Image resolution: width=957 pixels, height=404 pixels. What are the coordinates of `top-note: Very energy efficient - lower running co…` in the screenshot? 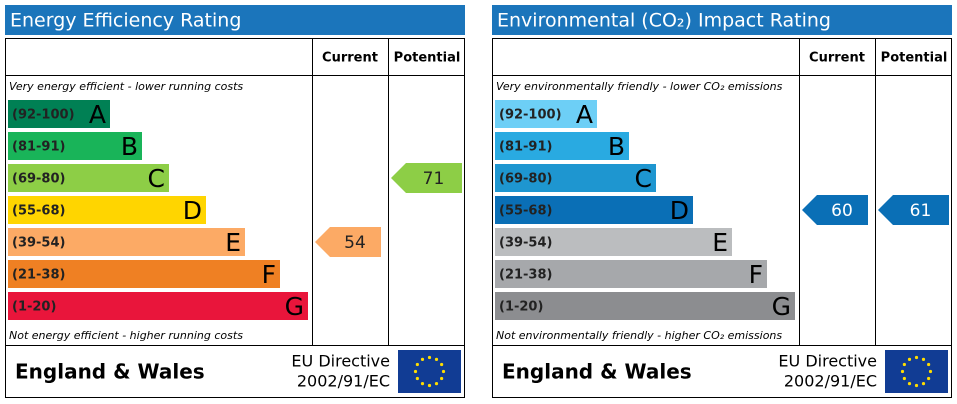 It's located at (126, 86).